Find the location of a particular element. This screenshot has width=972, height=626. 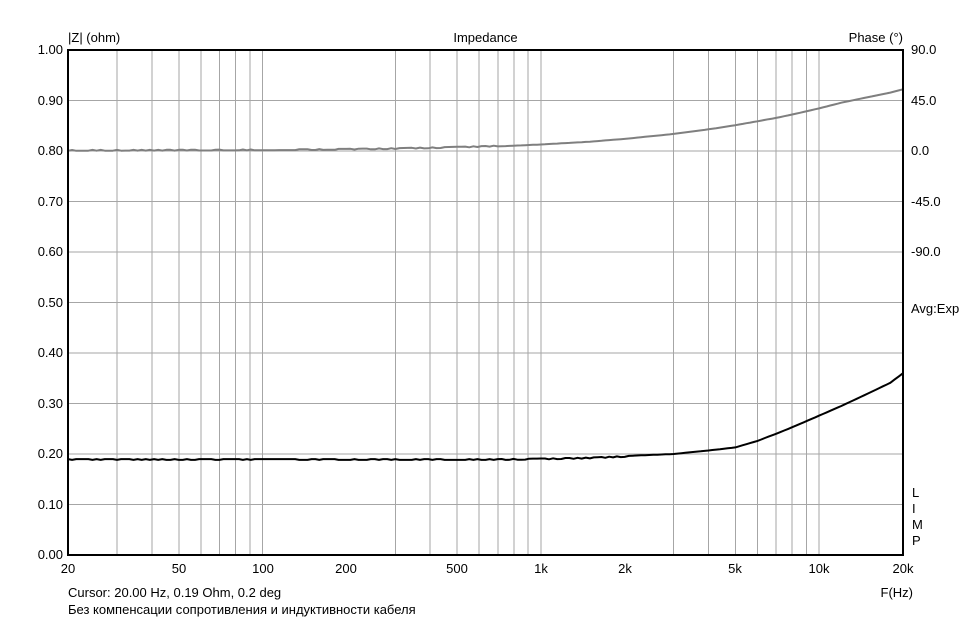

x-axis-unit-label: F(Hz) is located at coordinates (897, 592).